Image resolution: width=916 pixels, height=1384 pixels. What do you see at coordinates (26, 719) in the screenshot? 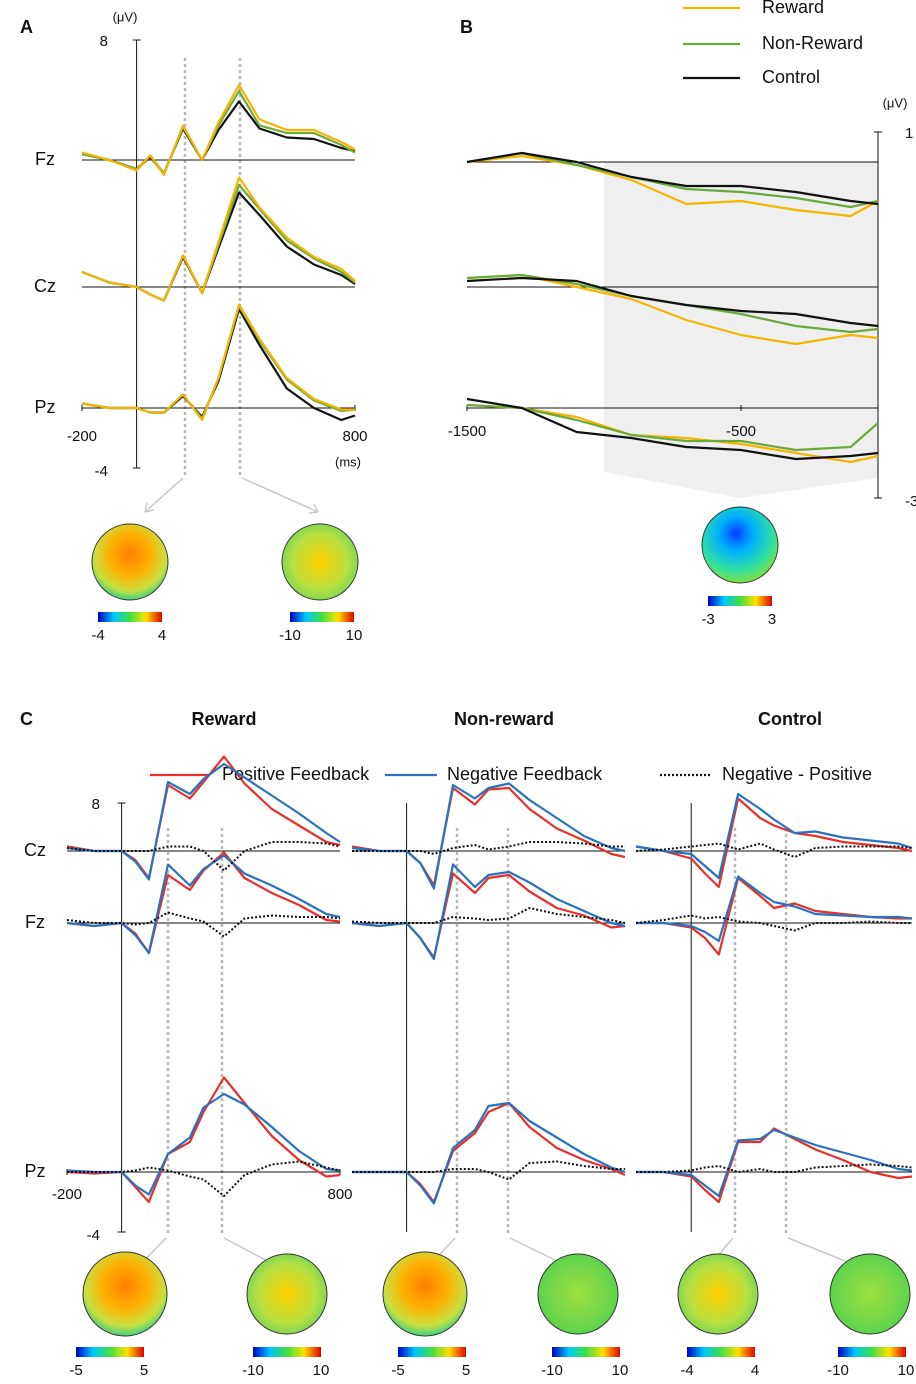
I see `panel-letter: C` at bounding box center [26, 719].